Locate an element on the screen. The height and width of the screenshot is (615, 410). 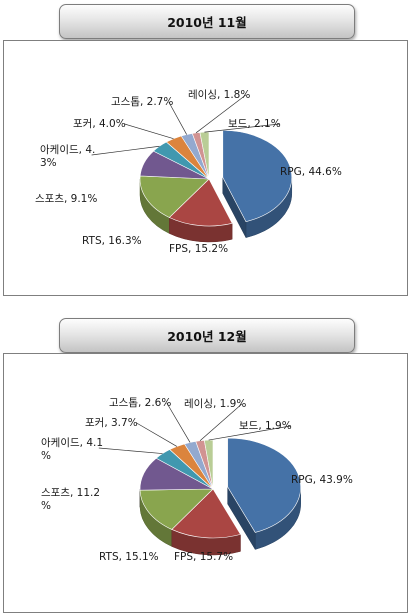
data-label-아케이드: 아케이드, 4.1% is located at coordinates (72, 449).